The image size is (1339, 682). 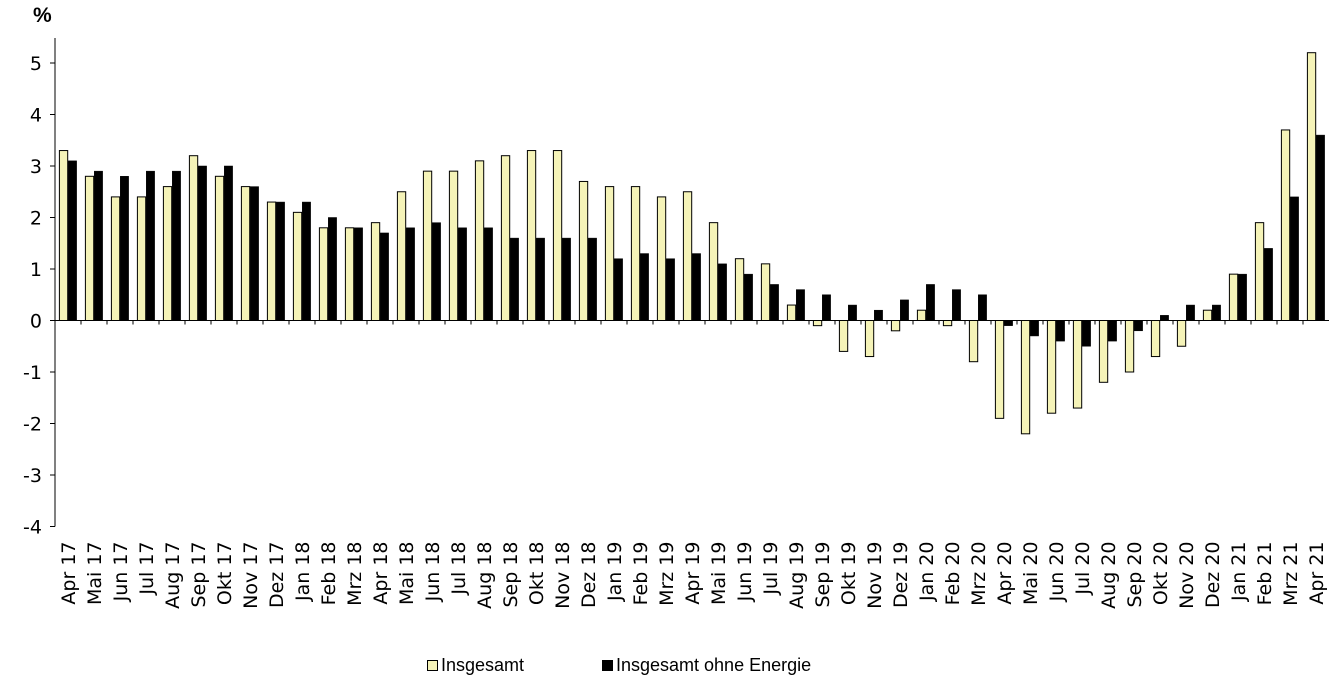 I want to click on x-tick-label: Sep 18, so click(x=511, y=575).